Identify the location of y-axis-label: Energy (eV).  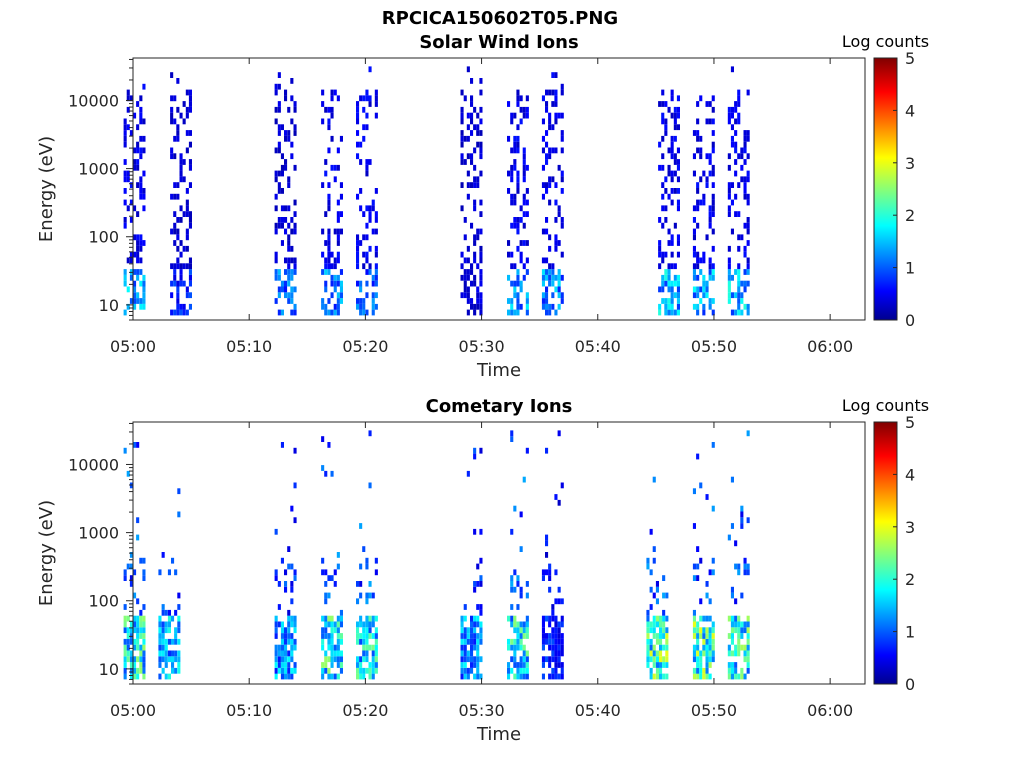
(46, 189).